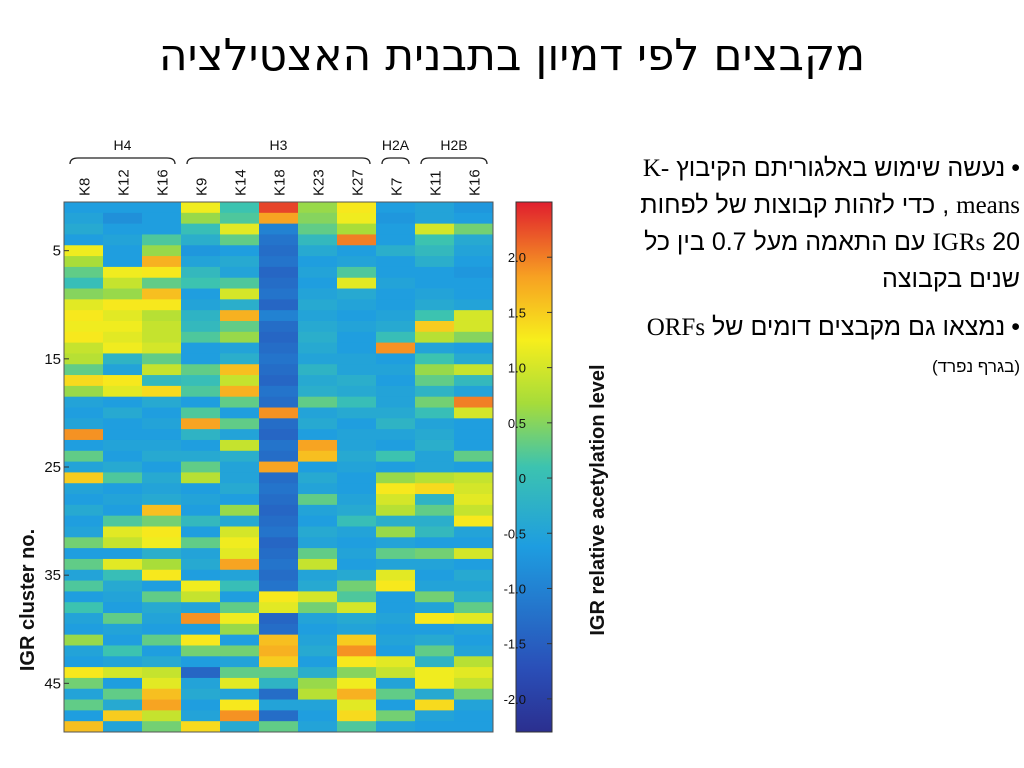  Describe the element at coordinates (52, 467) in the screenshot. I see `y-tick-label: 25` at that location.